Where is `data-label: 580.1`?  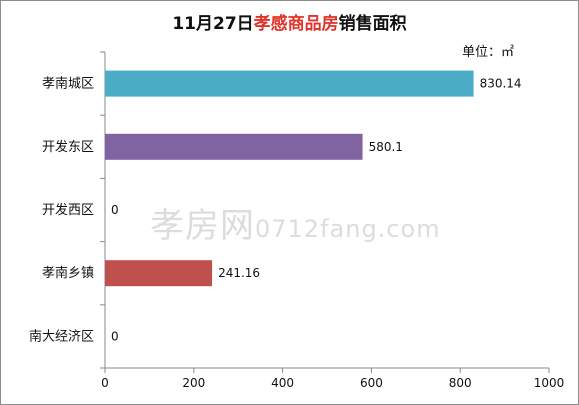
data-label: 580.1 is located at coordinates (386, 147).